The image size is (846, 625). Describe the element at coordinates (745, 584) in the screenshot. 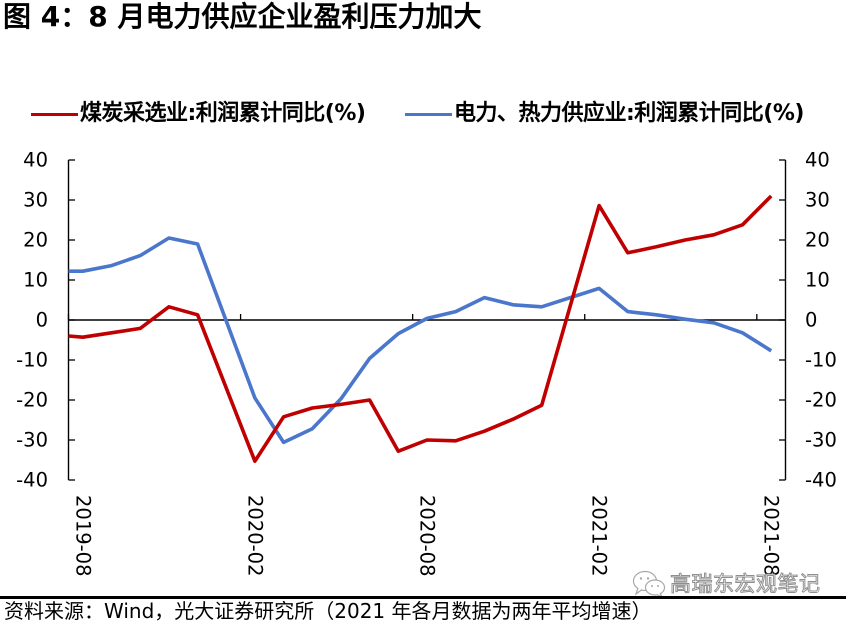

I see `watermark-text: 高瑞东宏观笔记` at that location.